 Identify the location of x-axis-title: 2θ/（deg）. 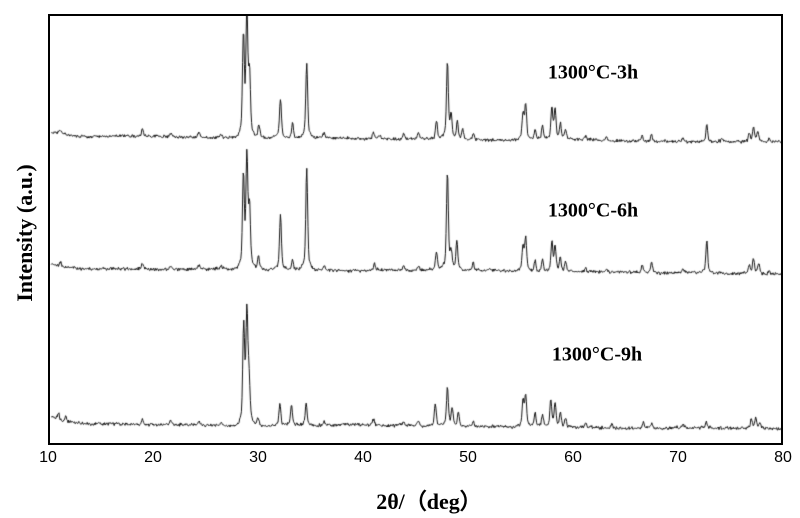
(429, 501).